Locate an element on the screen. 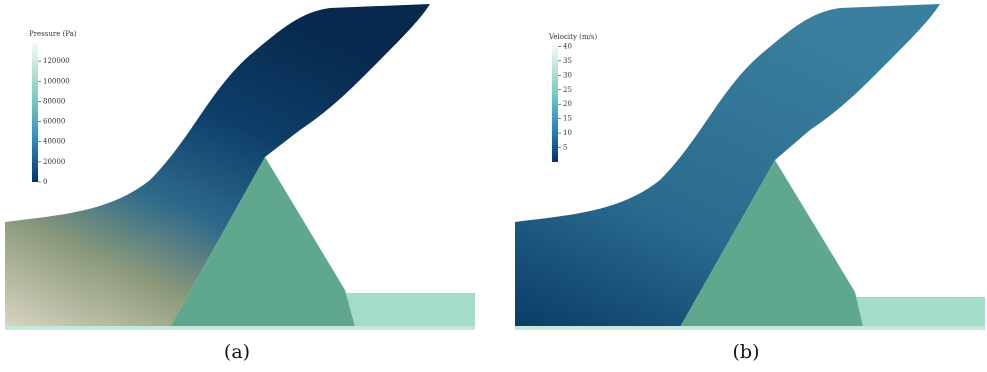 This screenshot has width=987, height=372. colorbar-tick-label: 30 is located at coordinates (567, 75).